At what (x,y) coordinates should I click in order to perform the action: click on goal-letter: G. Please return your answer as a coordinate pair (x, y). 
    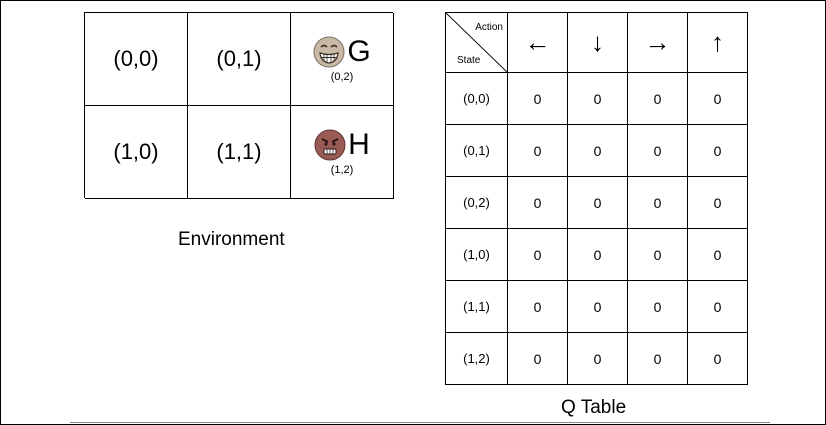
    Looking at the image, I should click on (359, 51).